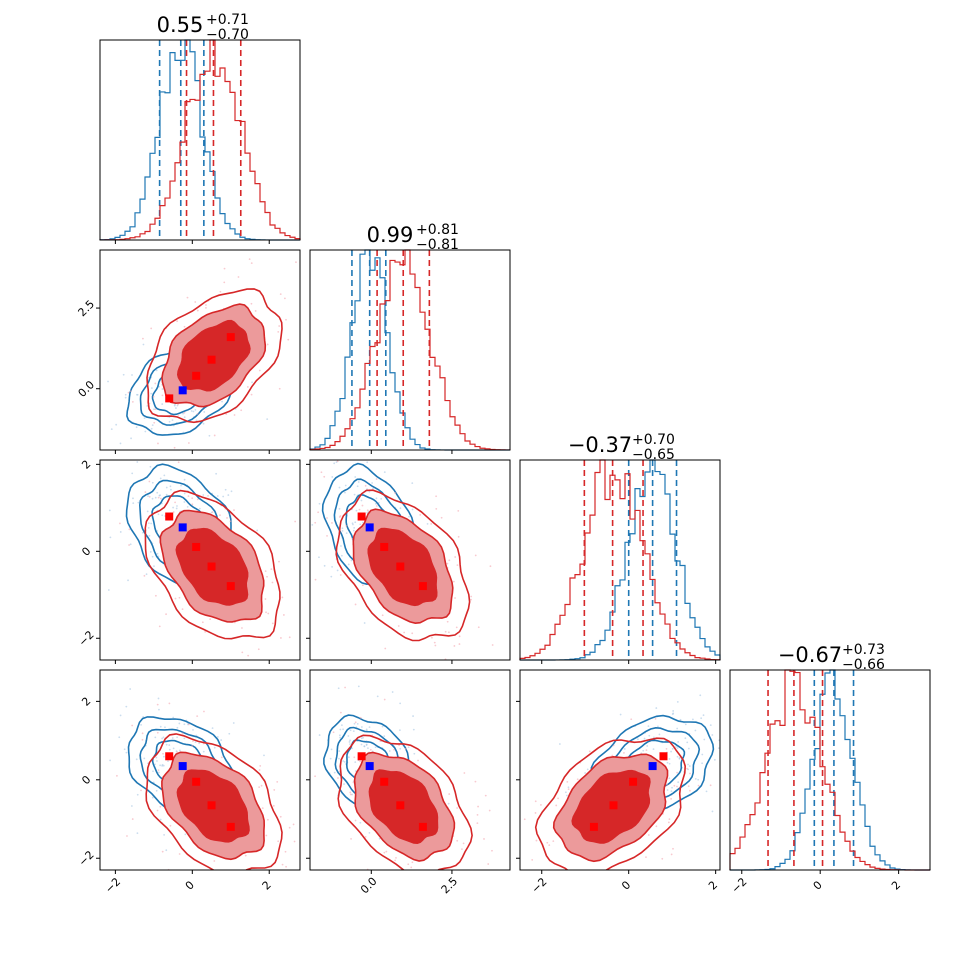 This screenshot has width=970, height=970. I want to click on xtick-label-0-2: 2, so click(267, 885).